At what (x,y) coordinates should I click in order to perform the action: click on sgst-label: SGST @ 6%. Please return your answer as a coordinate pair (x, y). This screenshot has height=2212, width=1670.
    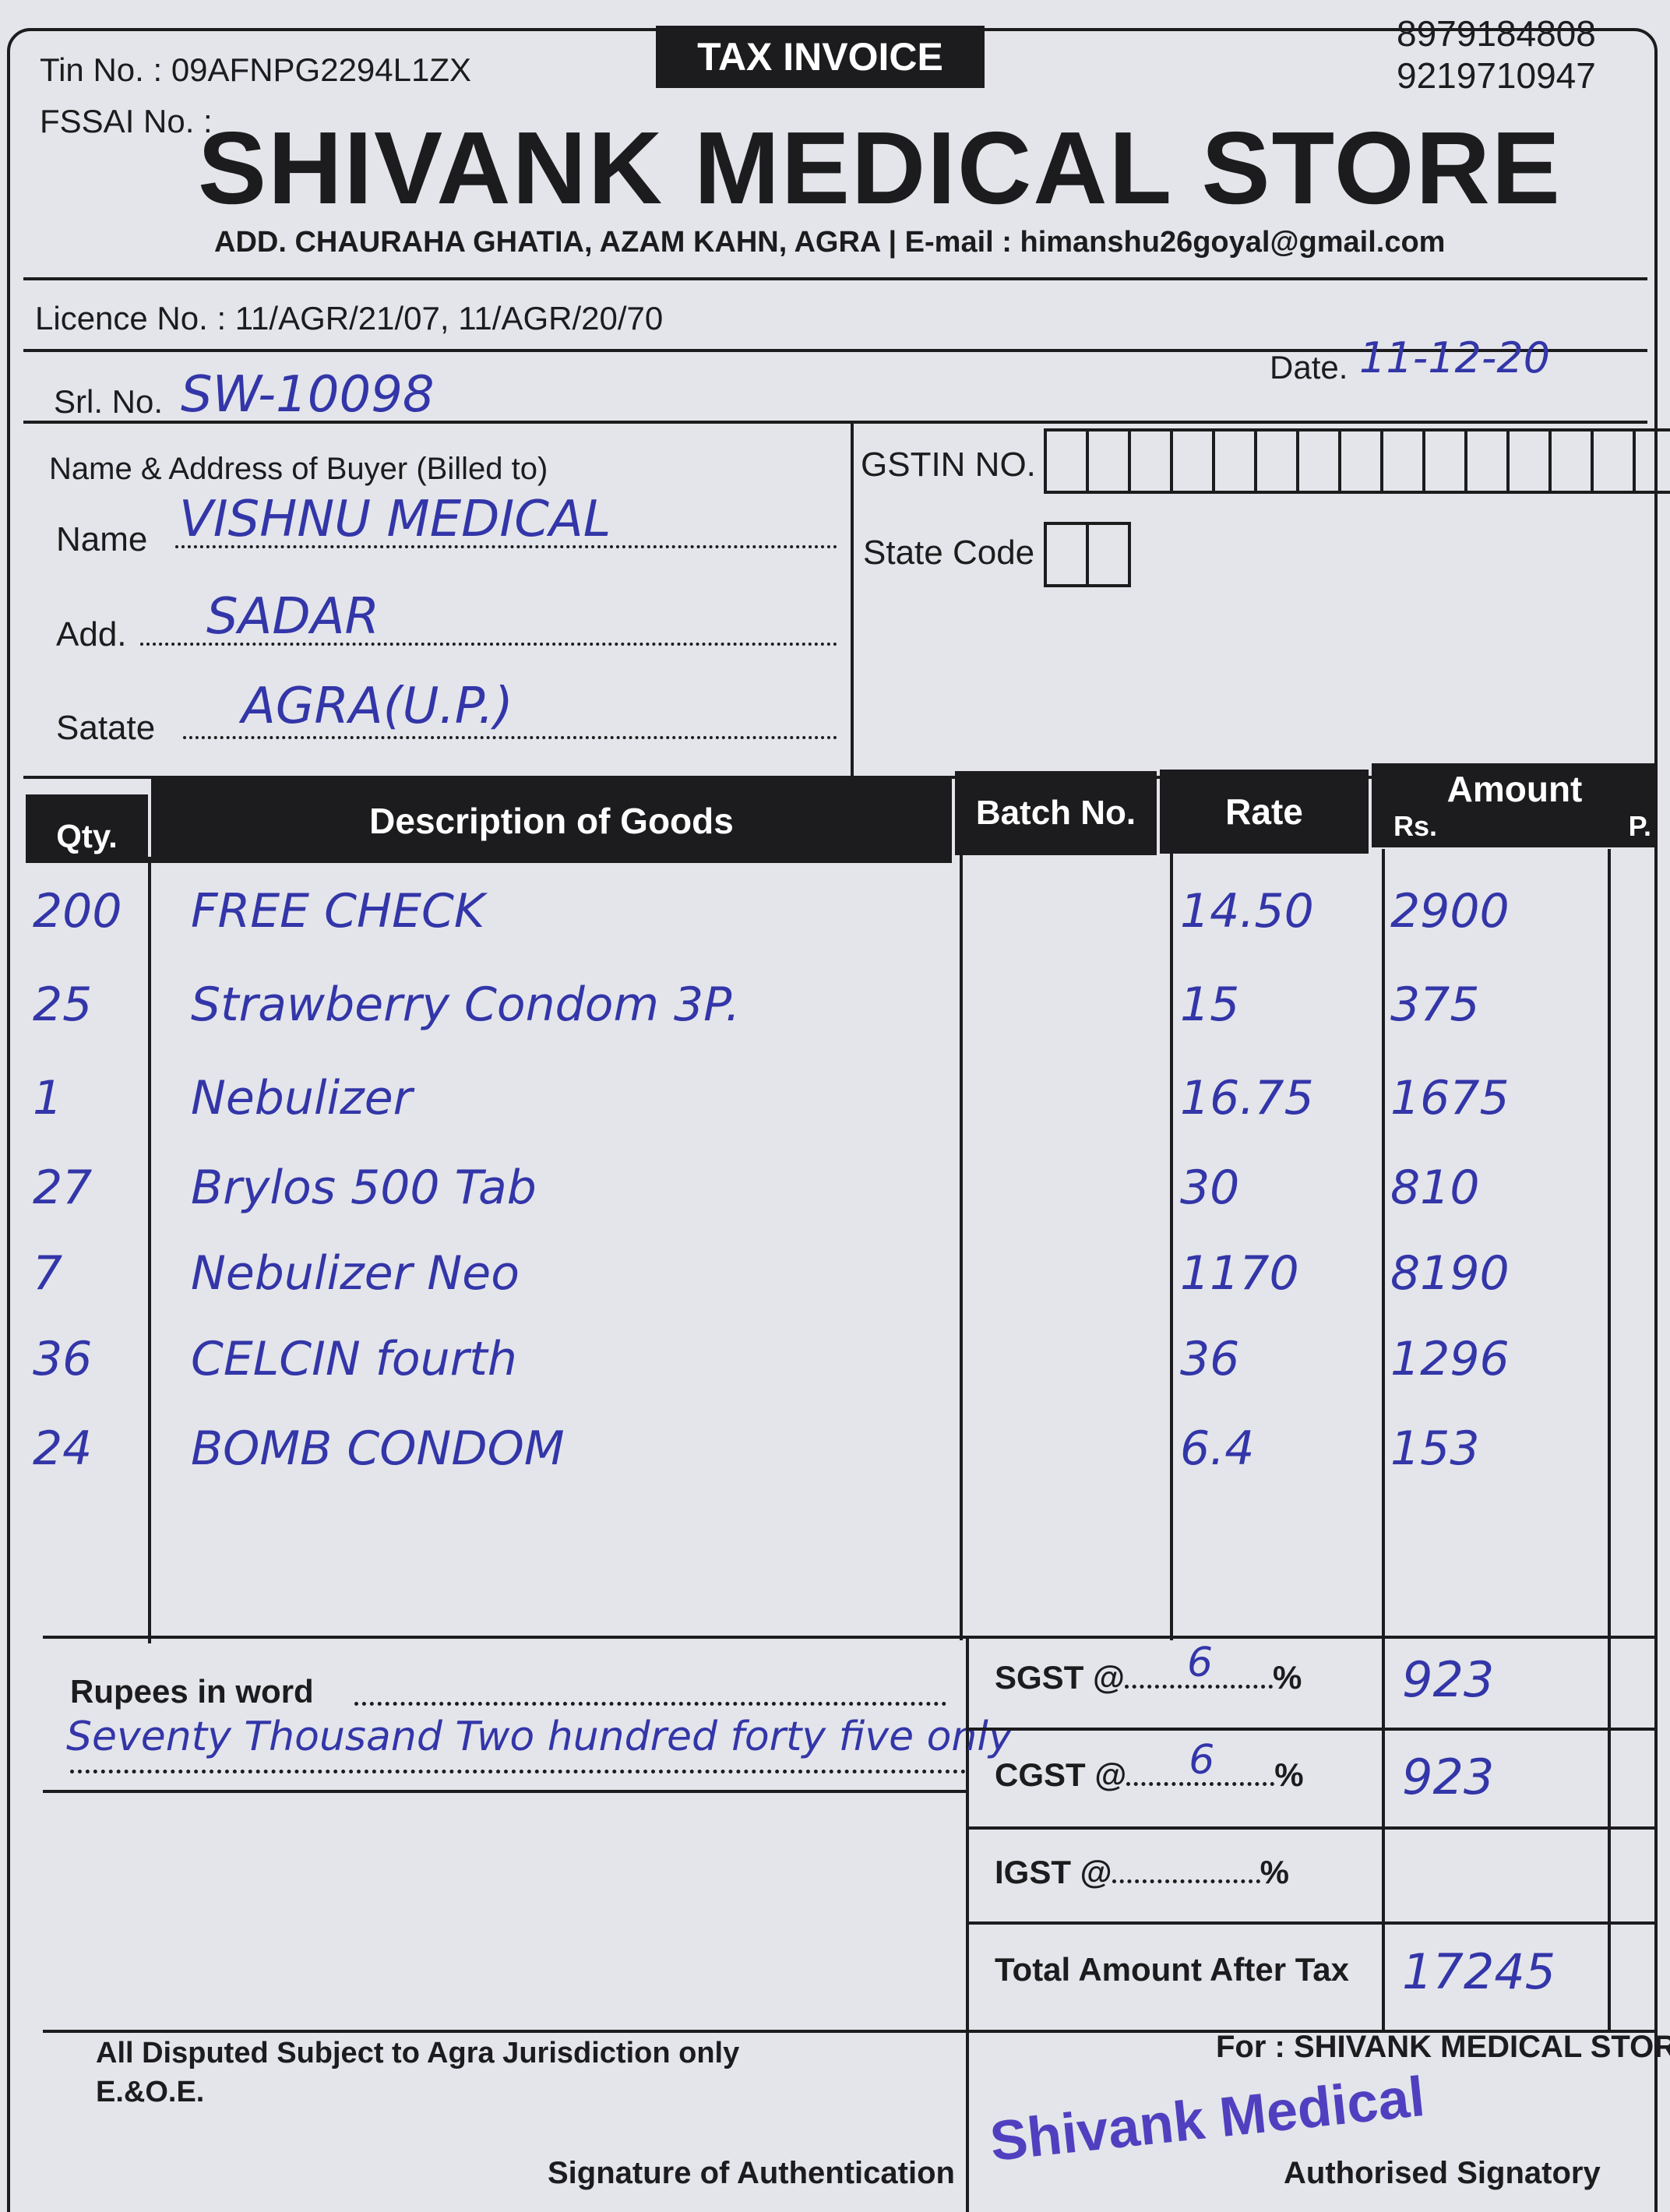
    Looking at the image, I should click on (1148, 1668).